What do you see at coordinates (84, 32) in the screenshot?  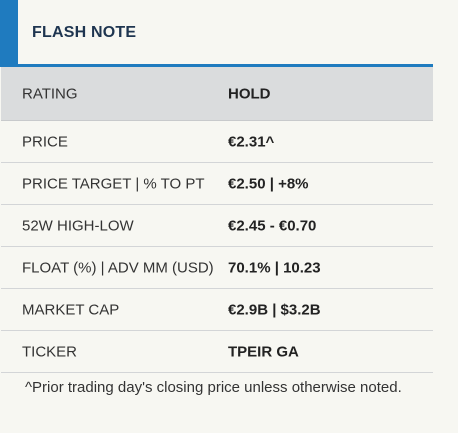 I see `header-title: FLASH NOTE` at bounding box center [84, 32].